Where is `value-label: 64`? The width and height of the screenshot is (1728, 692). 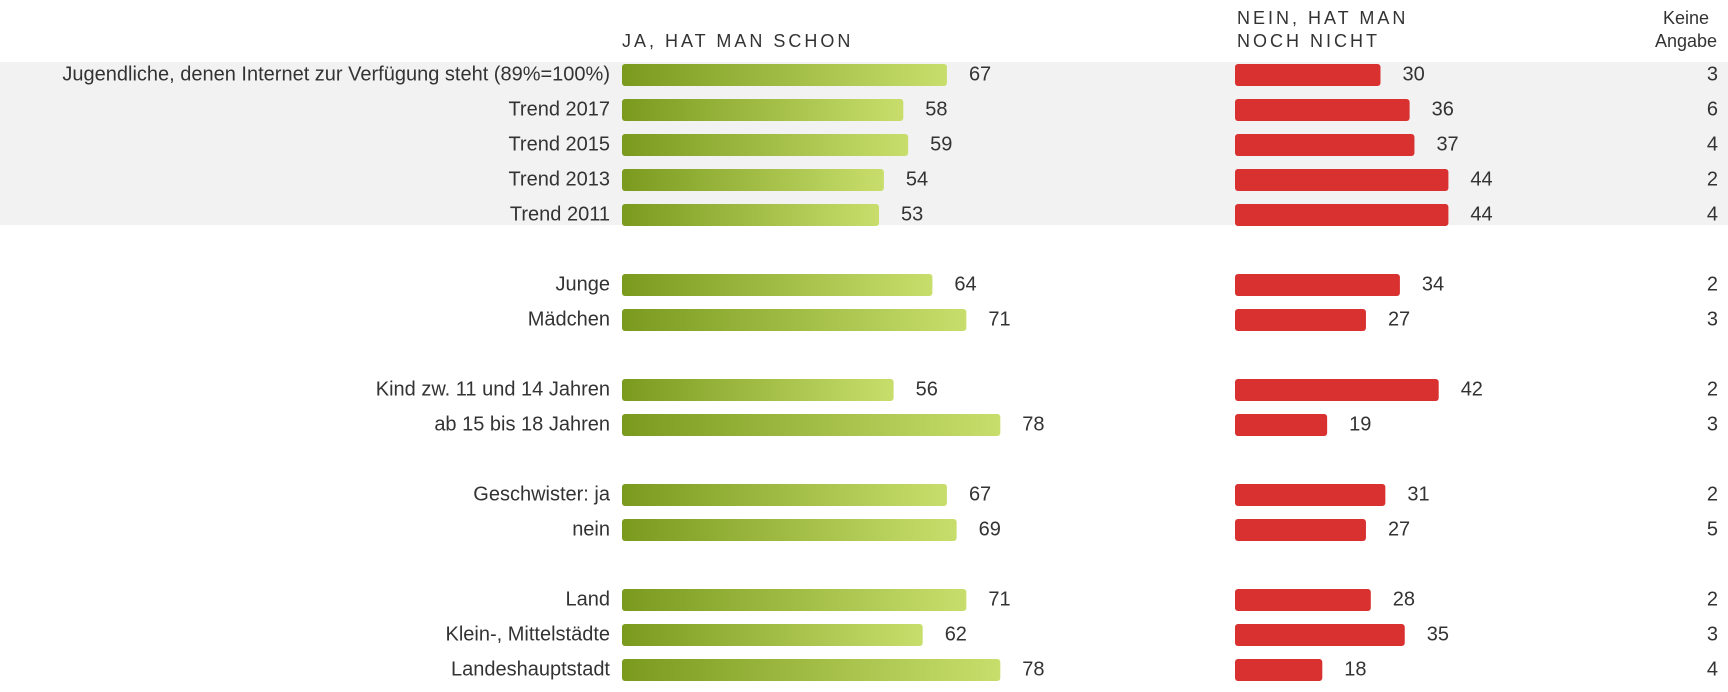 value-label: 64 is located at coordinates (965, 284).